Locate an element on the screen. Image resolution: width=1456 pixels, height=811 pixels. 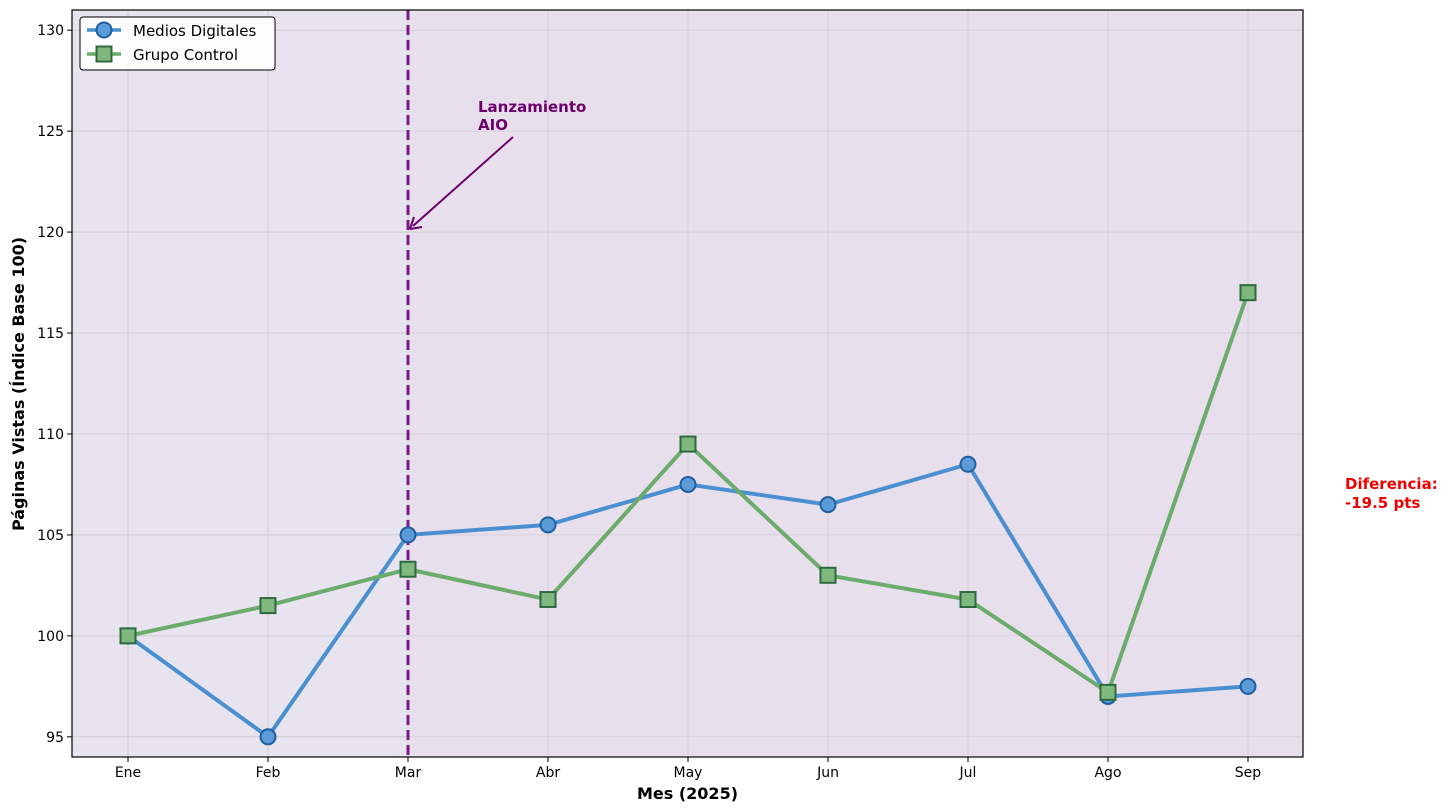
x-tick-label: Jul is located at coordinates (968, 773).